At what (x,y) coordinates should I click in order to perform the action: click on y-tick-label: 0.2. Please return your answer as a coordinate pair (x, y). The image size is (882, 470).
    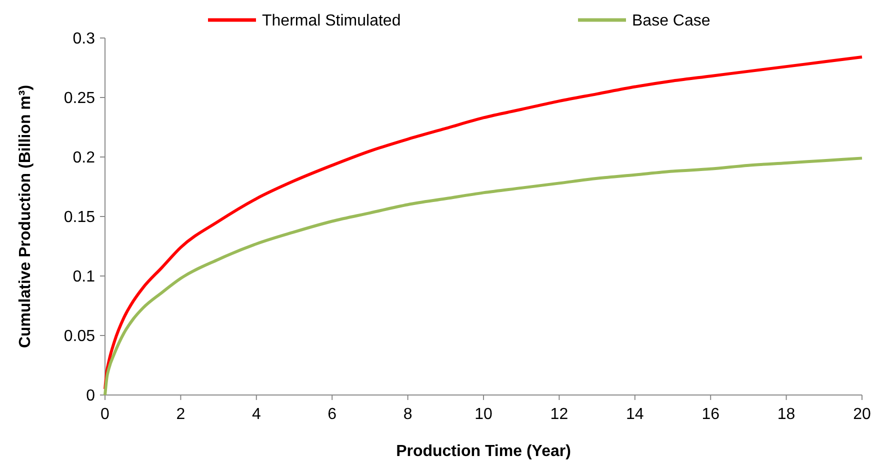
    Looking at the image, I should click on (84, 158).